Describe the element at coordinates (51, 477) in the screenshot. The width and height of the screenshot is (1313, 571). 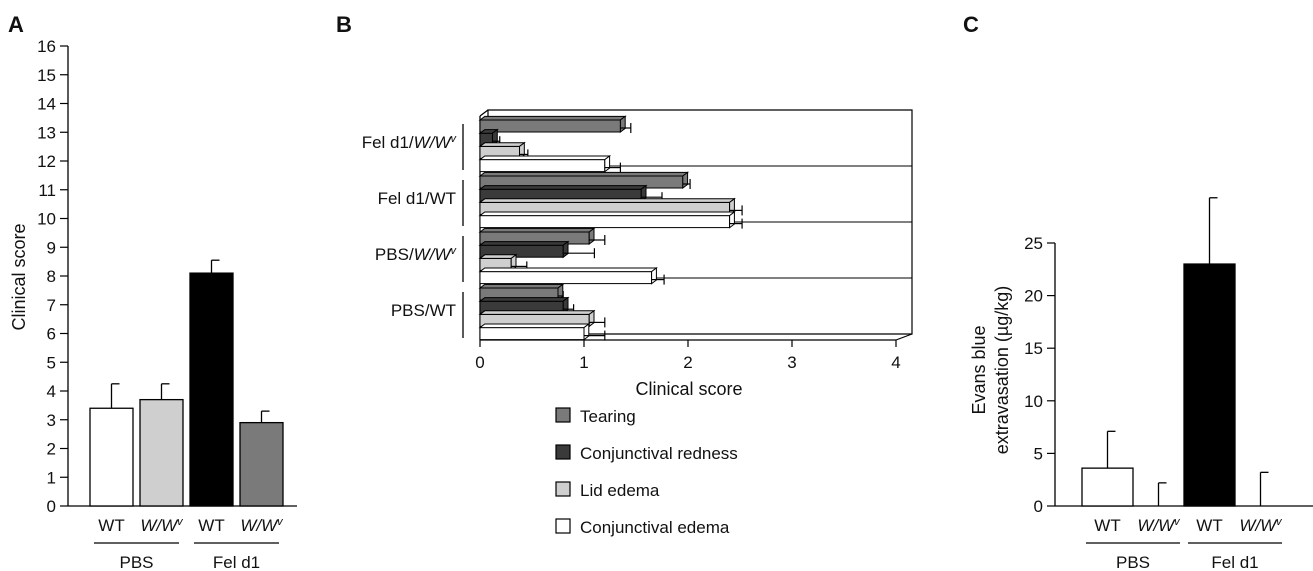
I see `a-ytick-label-1: 1` at that location.